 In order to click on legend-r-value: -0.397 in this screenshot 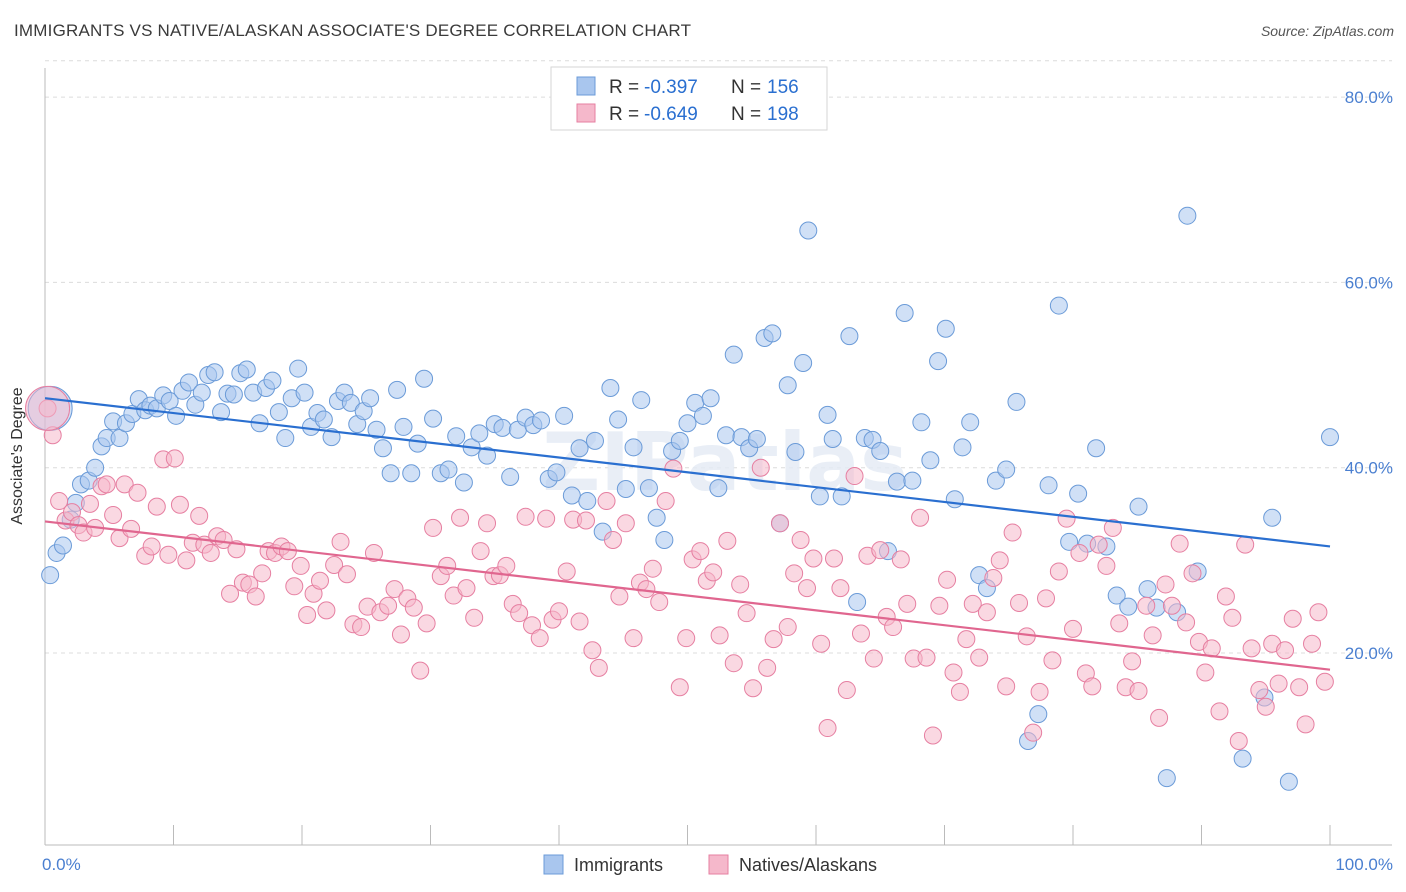, I will do `click(671, 87)`.